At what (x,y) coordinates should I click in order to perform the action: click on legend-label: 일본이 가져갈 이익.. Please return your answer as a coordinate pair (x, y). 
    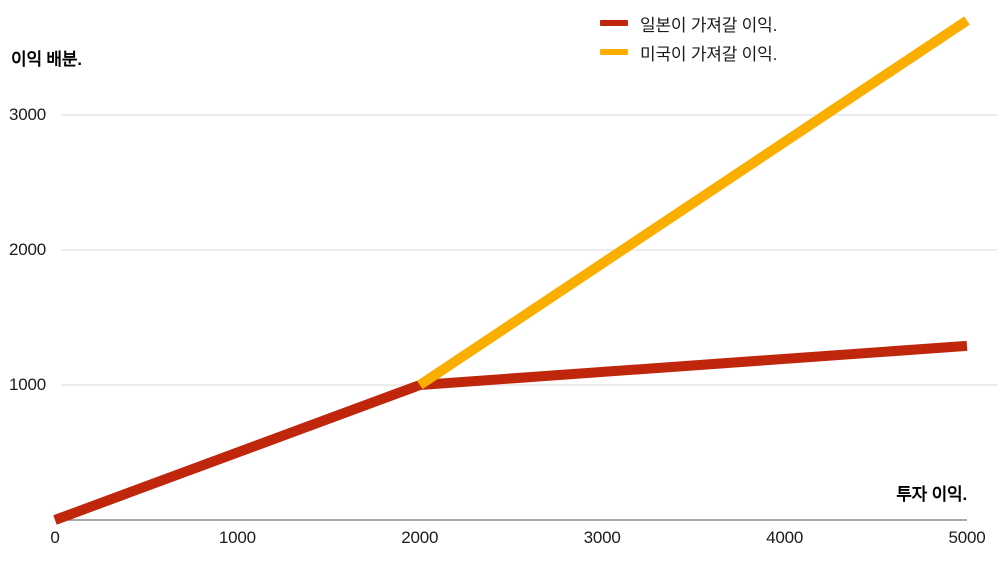
    Looking at the image, I should click on (709, 25).